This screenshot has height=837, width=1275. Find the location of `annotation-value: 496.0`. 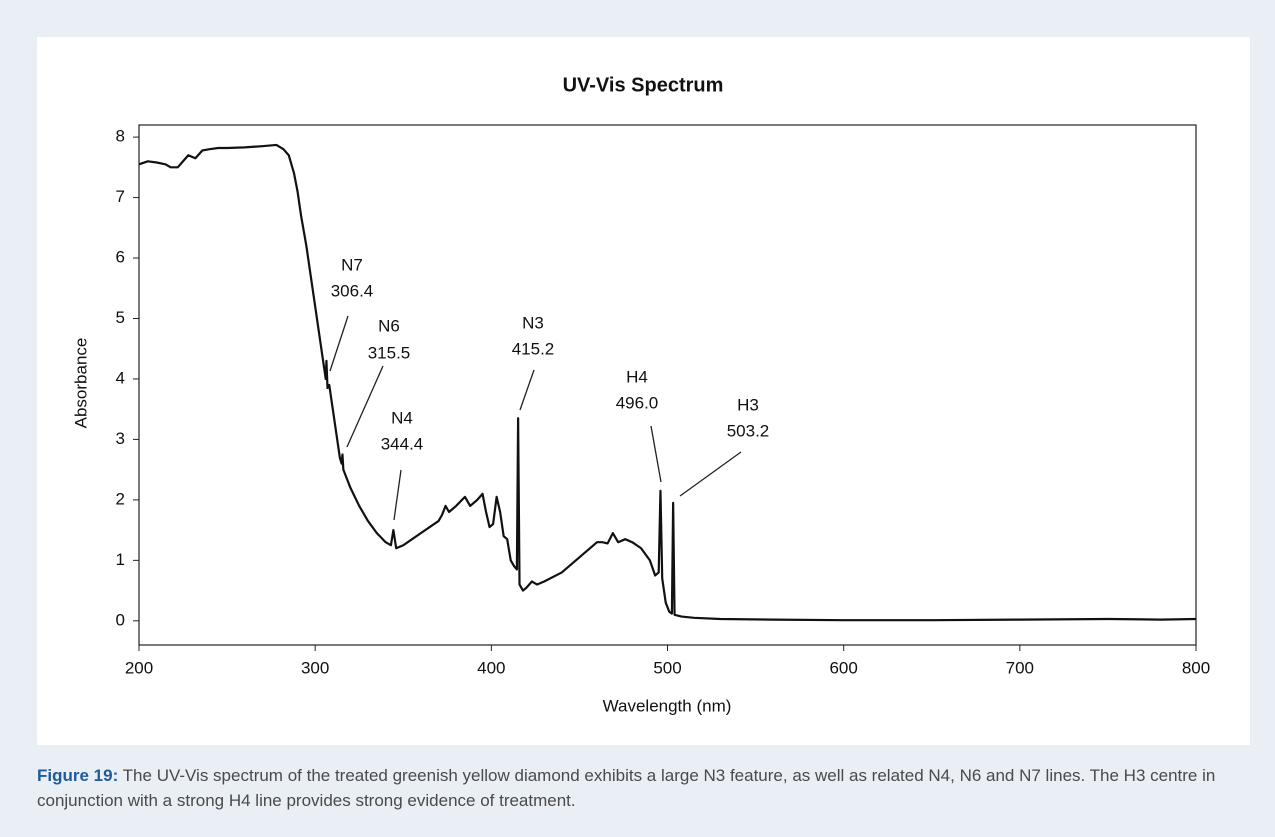

annotation-value: 496.0 is located at coordinates (637, 402).